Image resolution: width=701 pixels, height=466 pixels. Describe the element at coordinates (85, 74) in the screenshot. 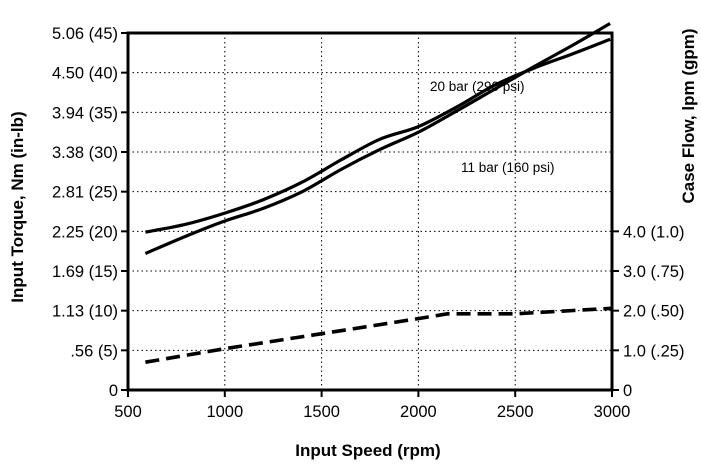

I see `left-tick-label: 4.50 (40)` at that location.